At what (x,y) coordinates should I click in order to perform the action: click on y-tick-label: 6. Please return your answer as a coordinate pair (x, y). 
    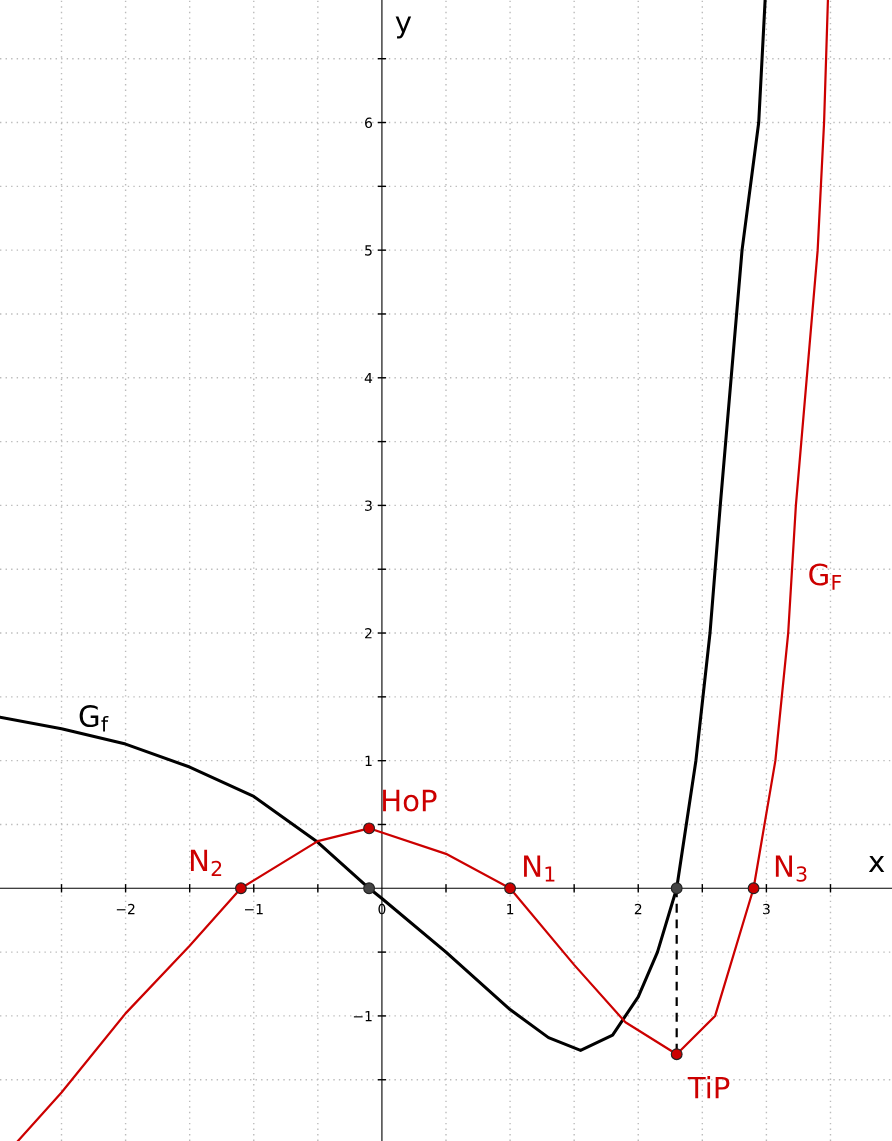
    Looking at the image, I should click on (369, 122).